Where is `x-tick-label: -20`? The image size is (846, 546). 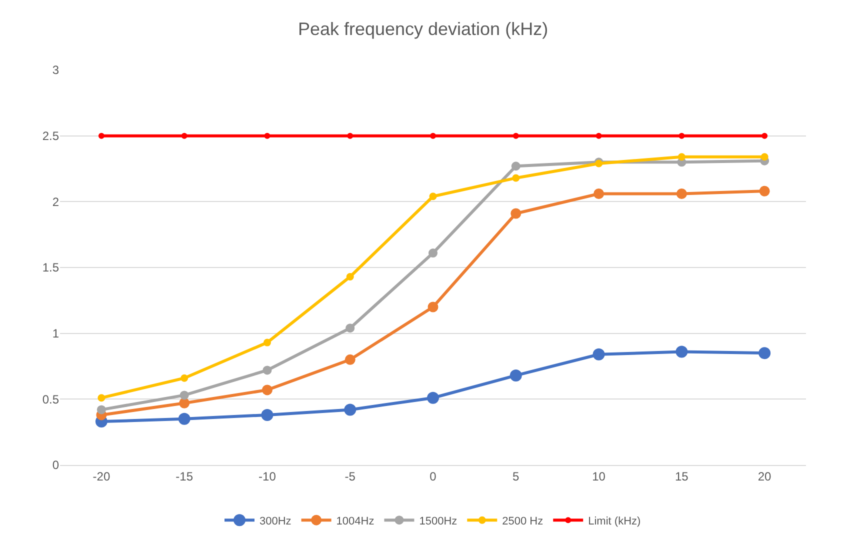
x-tick-label: -20 is located at coordinates (101, 476).